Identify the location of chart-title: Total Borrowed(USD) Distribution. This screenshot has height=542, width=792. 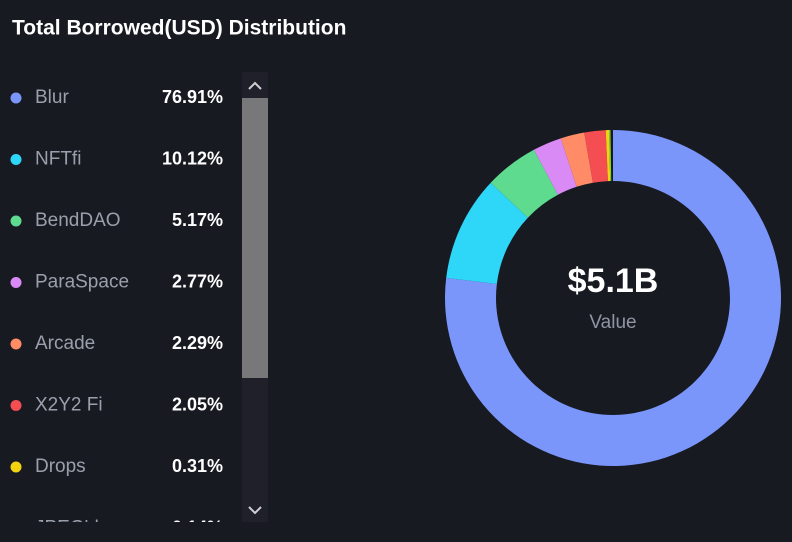
(179, 28).